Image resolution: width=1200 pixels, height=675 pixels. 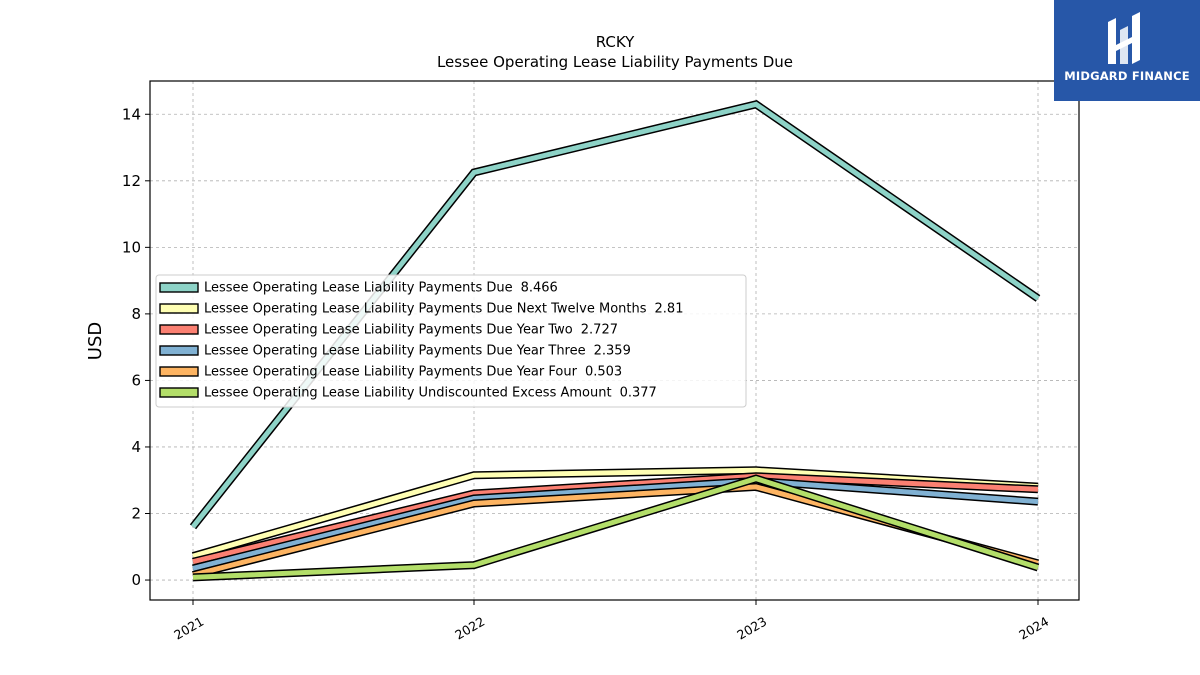 I want to click on brand-logo: MIDGARD FINANCE, so click(x=1127, y=50).